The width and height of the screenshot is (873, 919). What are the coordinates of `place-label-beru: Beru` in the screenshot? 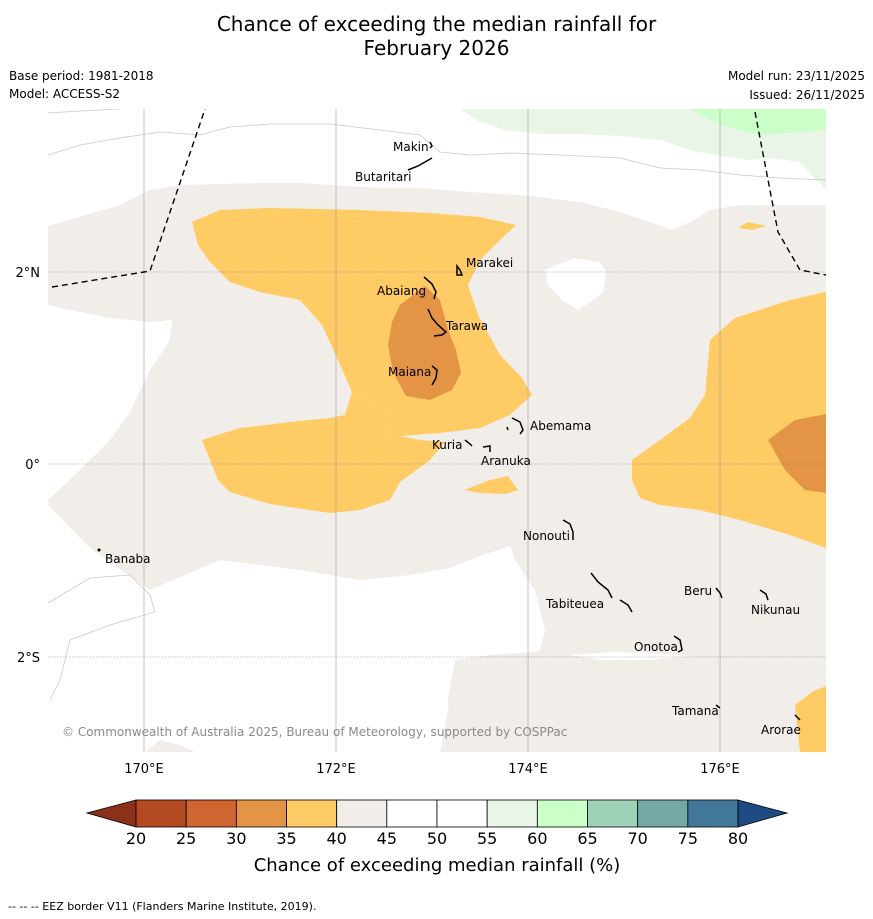 It's located at (698, 591).